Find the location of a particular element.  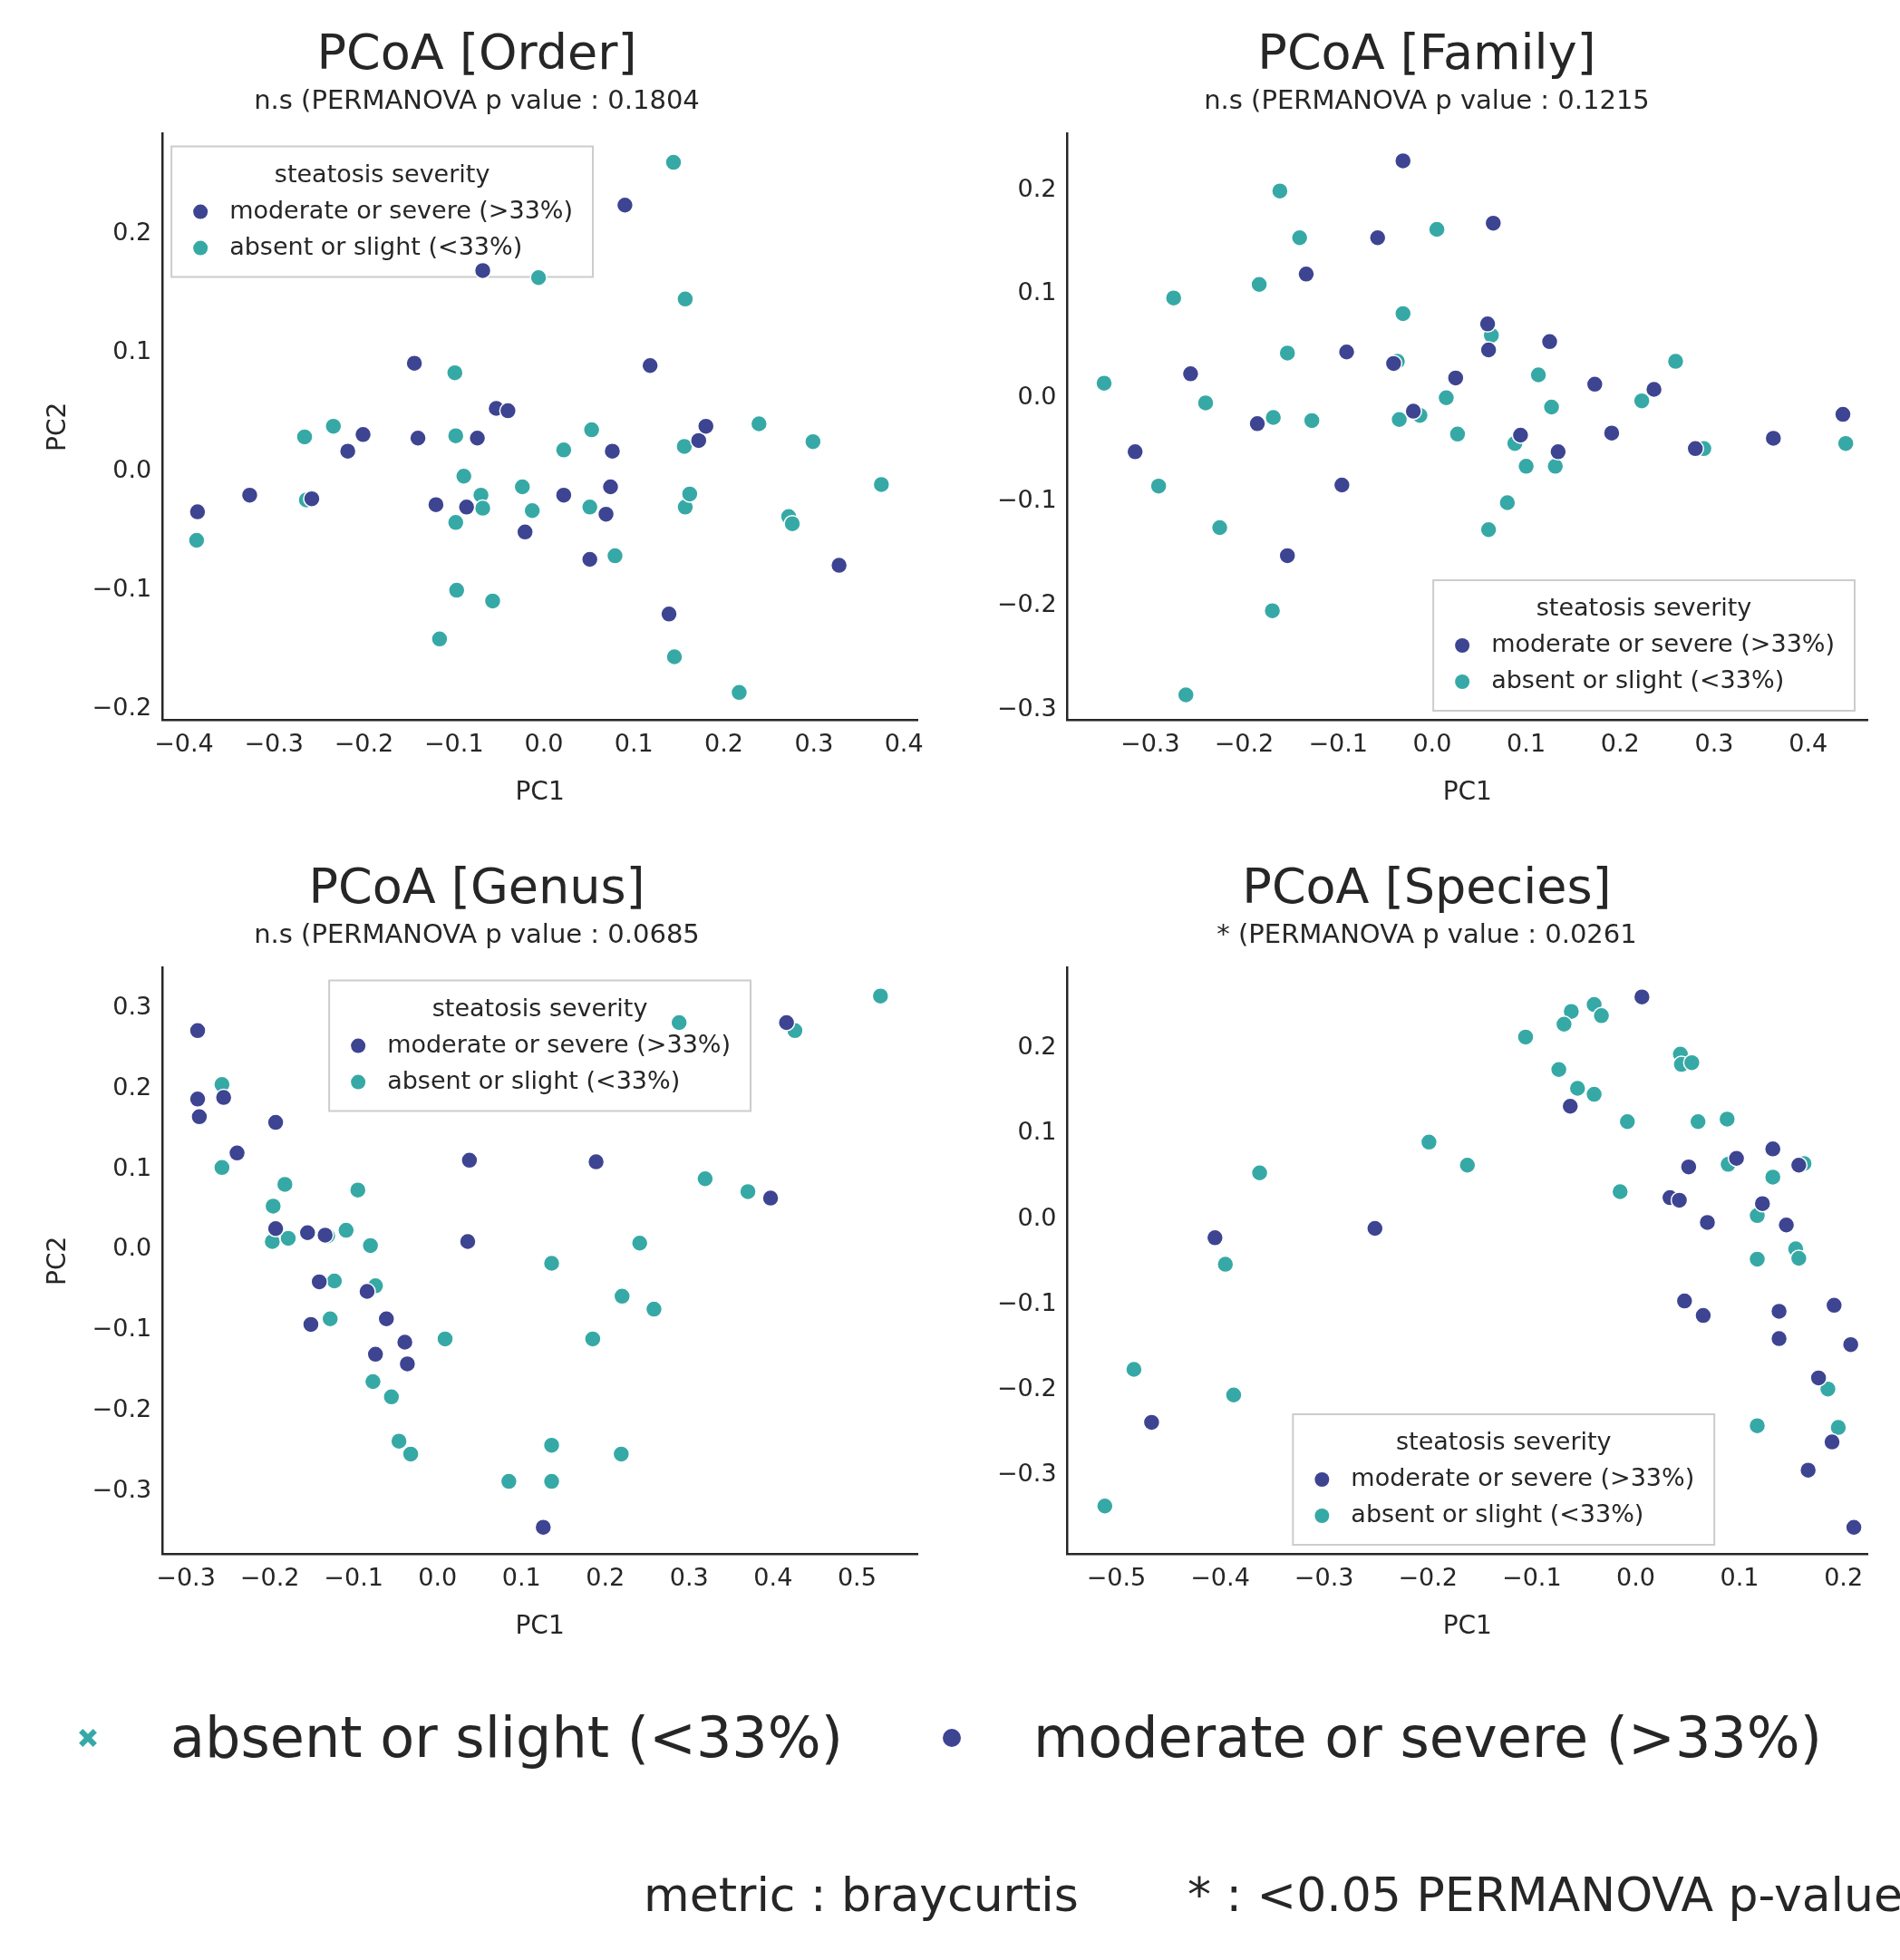

x-tick-label: 0.2 is located at coordinates (724, 743).